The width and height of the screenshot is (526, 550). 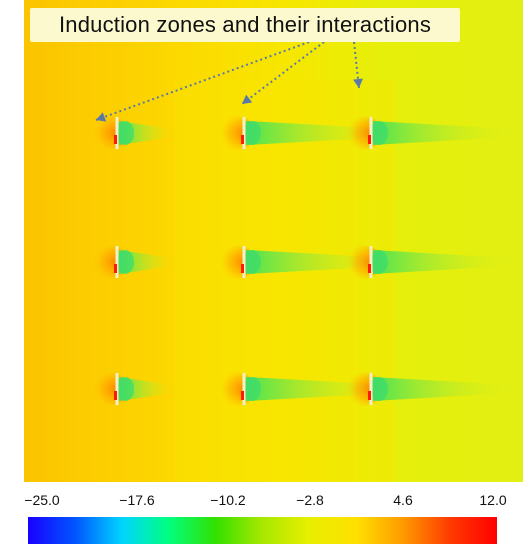 I want to click on colorbar-tick-2: −10.2, so click(x=228, y=500).